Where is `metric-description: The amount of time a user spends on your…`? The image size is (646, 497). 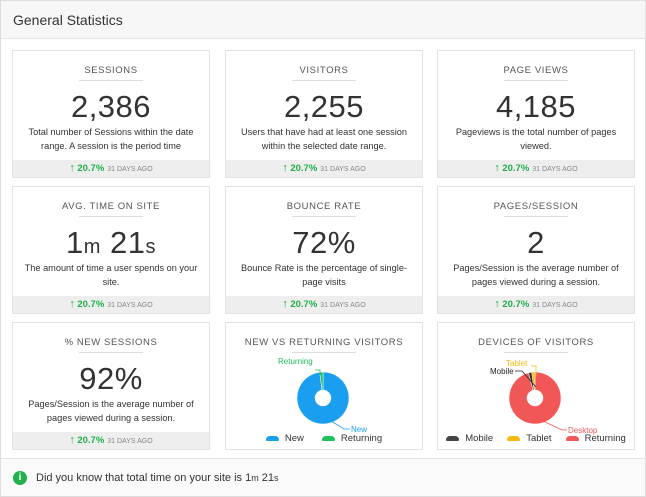
metric-description: The amount of time a user spends on your… is located at coordinates (111, 275).